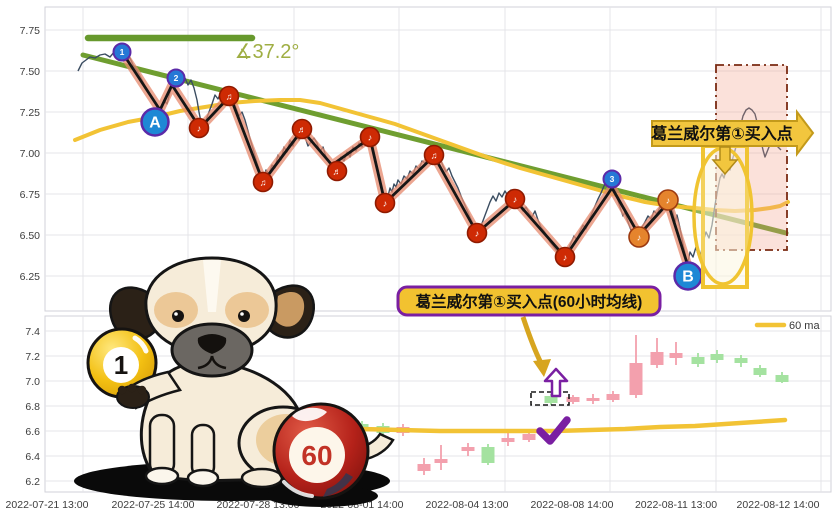 The height and width of the screenshot is (520, 833). What do you see at coordinates (317, 455) in the screenshot?
I see `ball-60-patch` at bounding box center [317, 455].